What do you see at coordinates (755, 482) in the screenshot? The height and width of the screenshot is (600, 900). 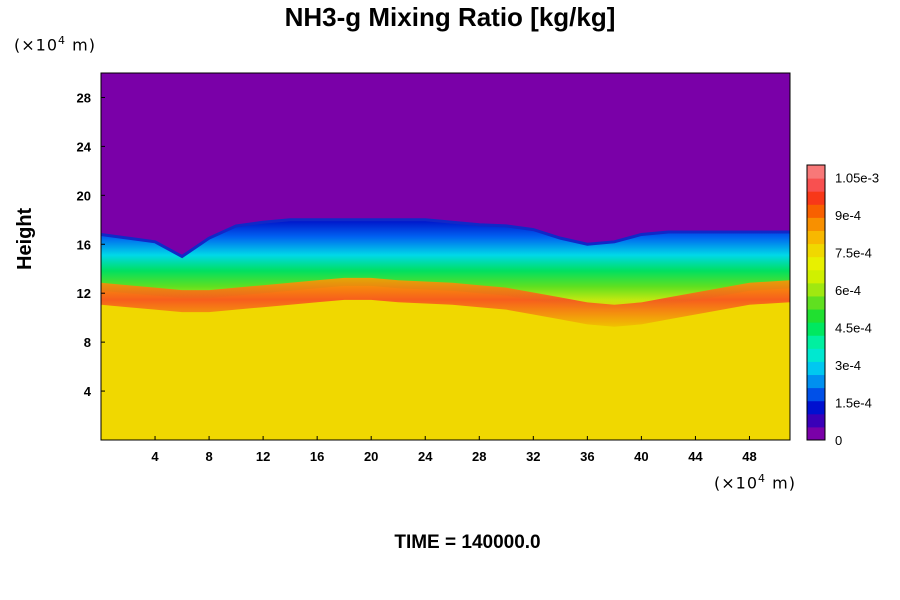 I see `x-axis-unit: (×104 m)` at bounding box center [755, 482].